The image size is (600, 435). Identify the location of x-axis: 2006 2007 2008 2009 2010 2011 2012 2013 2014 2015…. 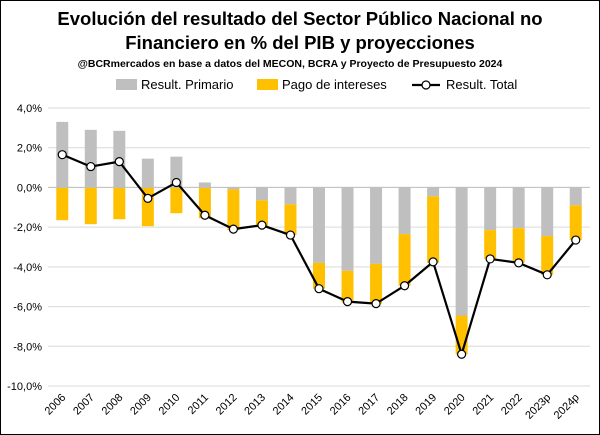
(312, 407).